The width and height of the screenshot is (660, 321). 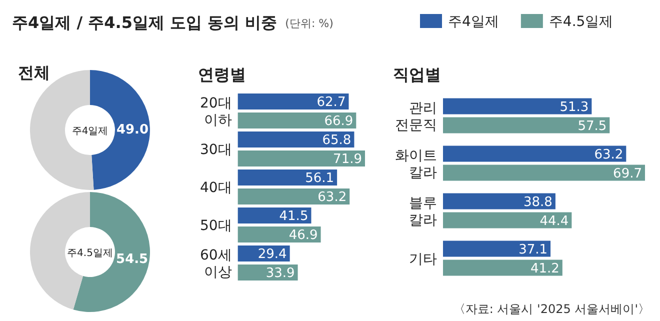 I want to click on data-label: 29.4, so click(x=272, y=254).